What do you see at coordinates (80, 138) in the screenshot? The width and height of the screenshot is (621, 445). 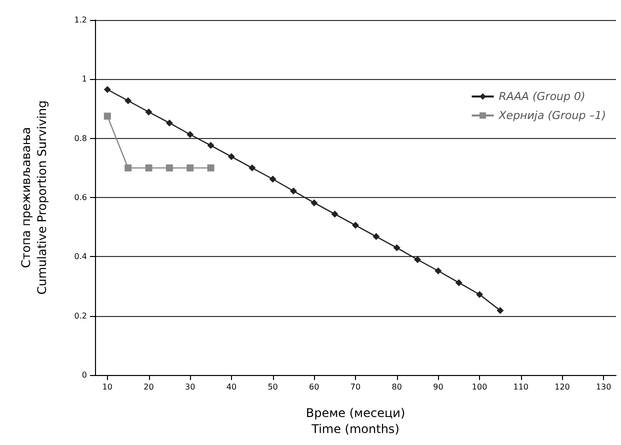 I see `y-tick-label: 0.8` at bounding box center [80, 138].